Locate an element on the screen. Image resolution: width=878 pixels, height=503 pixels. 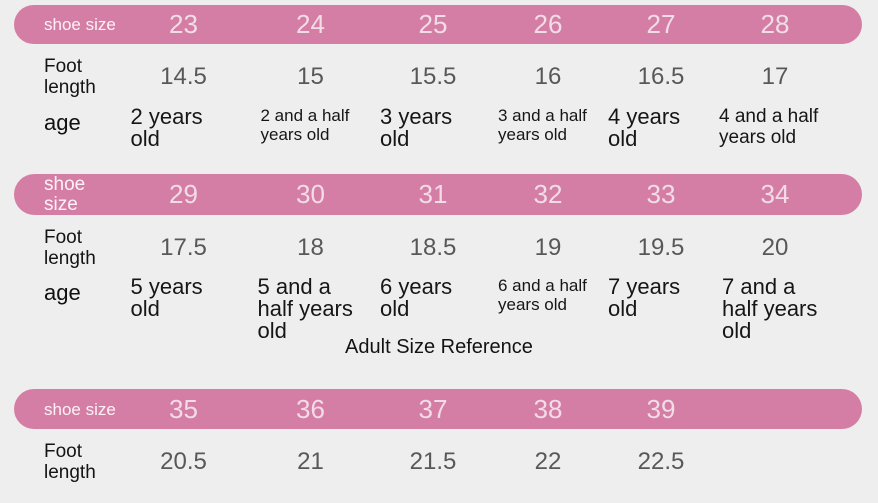
foot-length-cell: 14.5 is located at coordinates (183, 76).